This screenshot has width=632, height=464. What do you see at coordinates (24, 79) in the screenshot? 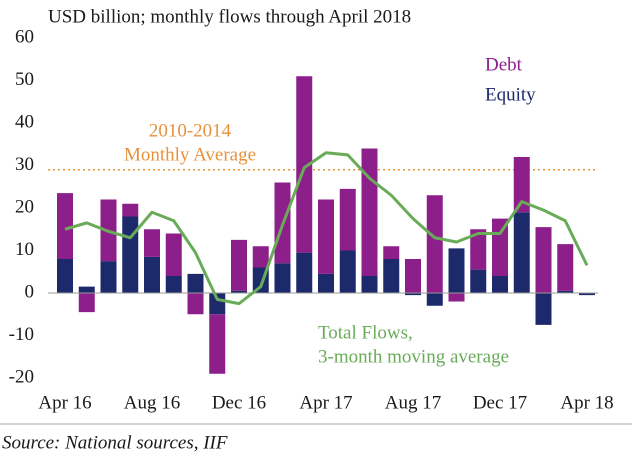
I see `y-tick-label: 50` at bounding box center [24, 79].